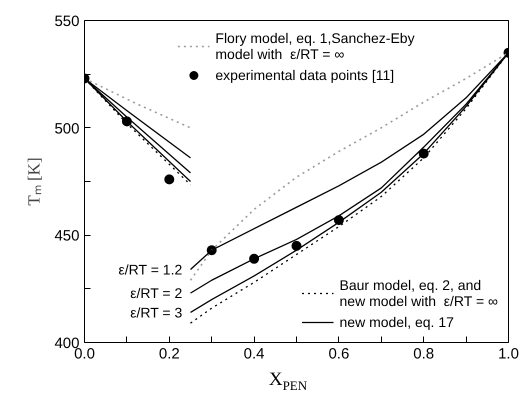 Image resolution: width=524 pixels, height=400 pixels. What do you see at coordinates (254, 354) in the screenshot?
I see `x-tick-label: 0.4` at bounding box center [254, 354].